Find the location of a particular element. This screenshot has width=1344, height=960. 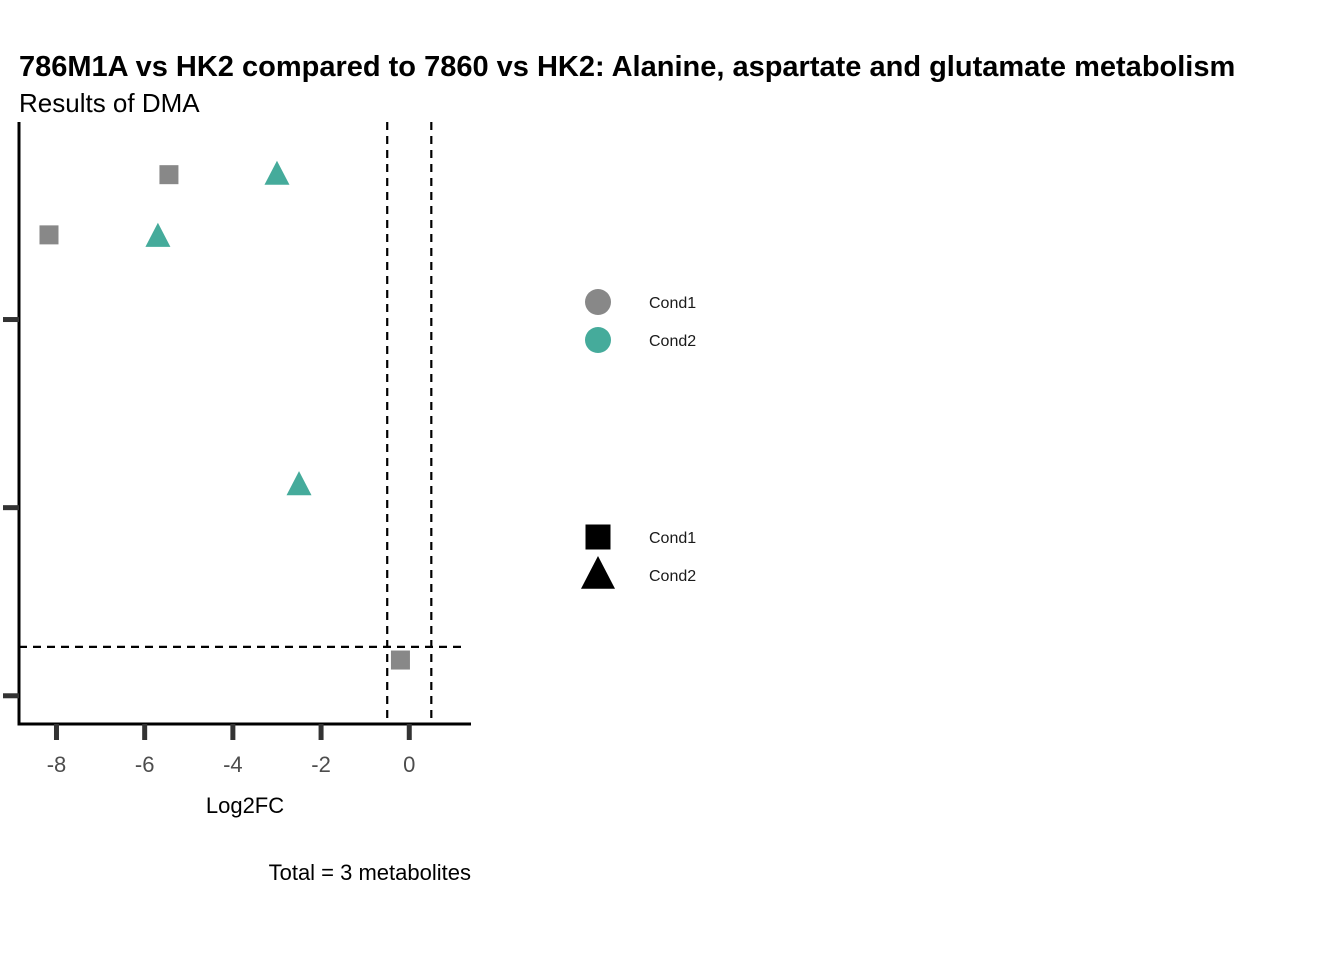

x-tick-label: -2 is located at coordinates (321, 764).